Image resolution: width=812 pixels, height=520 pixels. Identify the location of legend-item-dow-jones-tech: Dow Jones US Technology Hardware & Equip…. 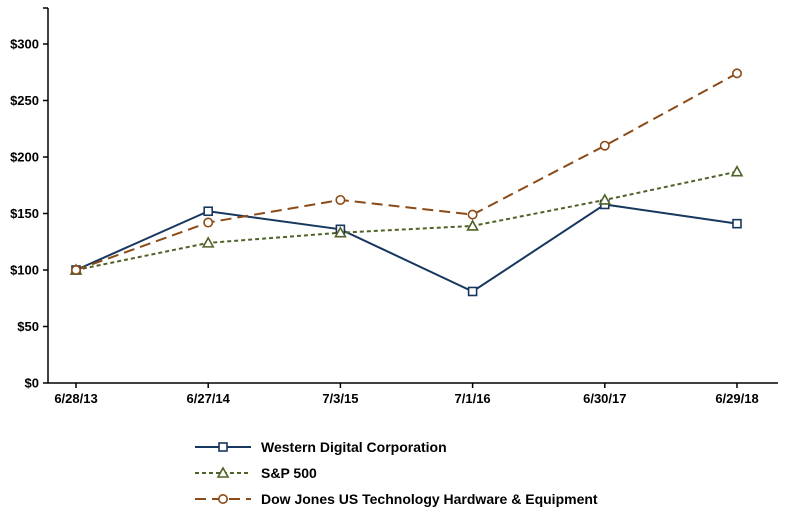
(503, 499).